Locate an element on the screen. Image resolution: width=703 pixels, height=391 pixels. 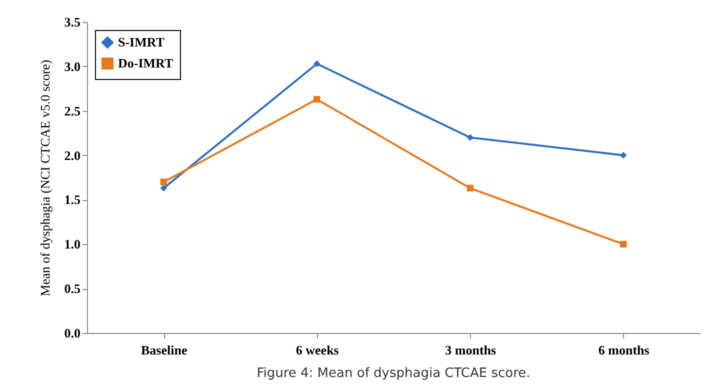
x-tick-label: 6 weeks is located at coordinates (317, 350).